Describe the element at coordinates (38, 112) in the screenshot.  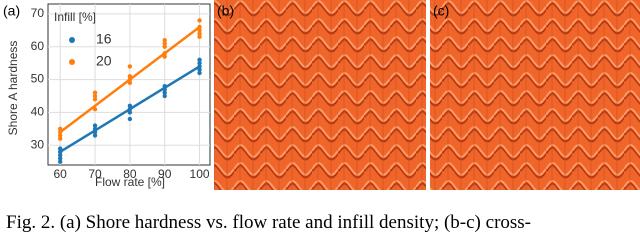
I see `y-tick-label: 40` at that location.